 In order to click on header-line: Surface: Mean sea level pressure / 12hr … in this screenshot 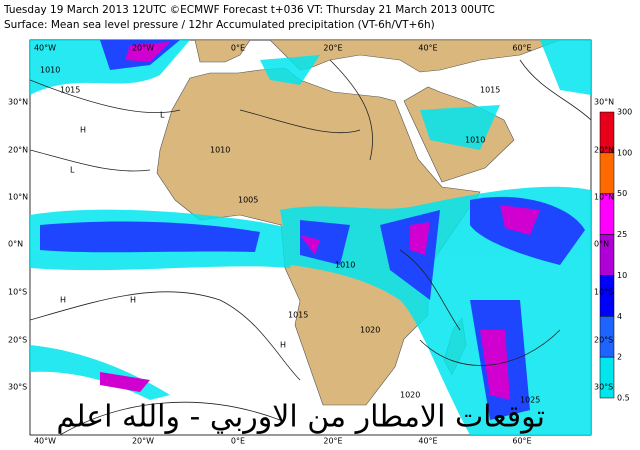, I will do `click(219, 25)`.